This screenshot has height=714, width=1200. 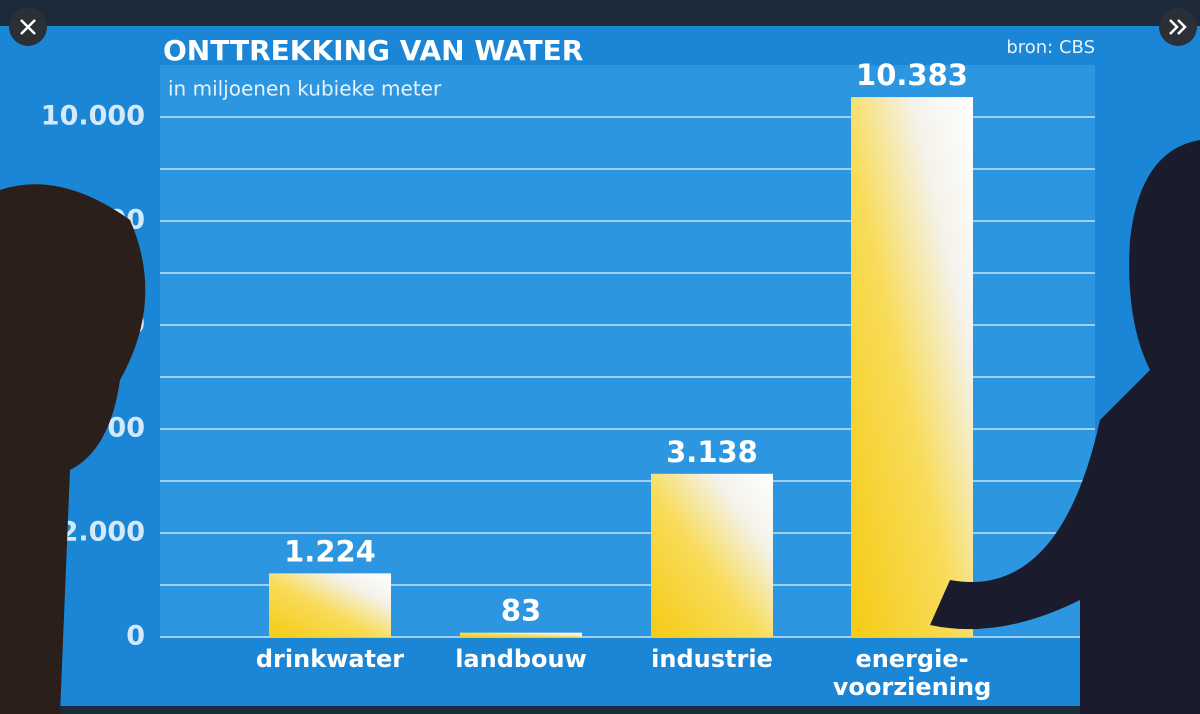 What do you see at coordinates (28, 27) in the screenshot?
I see `close-icon` at bounding box center [28, 27].